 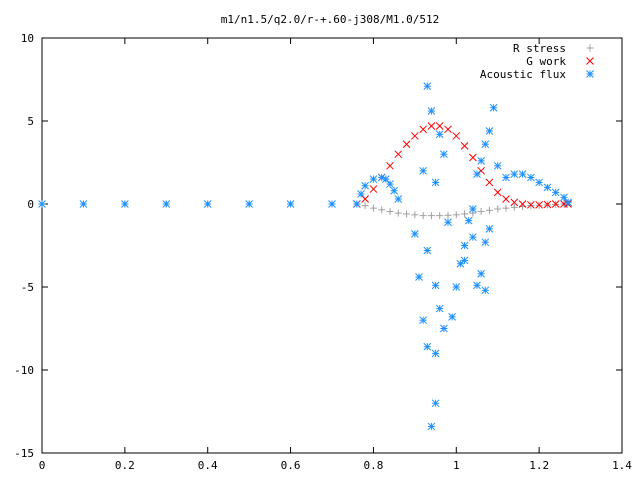 What do you see at coordinates (30, 204) in the screenshot?
I see `y-tick-label: 0` at bounding box center [30, 204].